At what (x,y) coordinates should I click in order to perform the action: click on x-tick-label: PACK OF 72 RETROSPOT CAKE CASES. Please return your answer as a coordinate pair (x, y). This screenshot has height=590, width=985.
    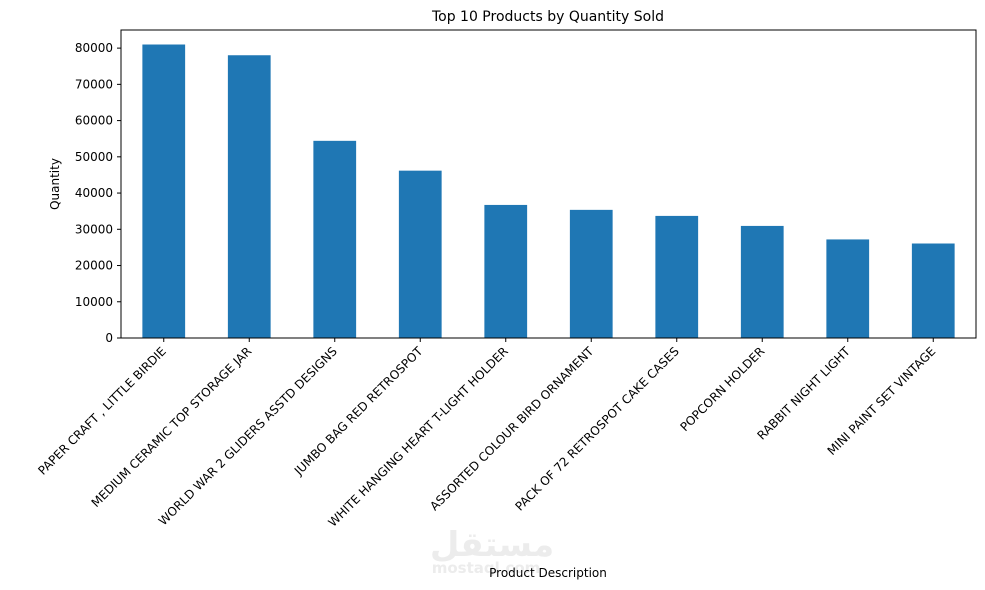
    Looking at the image, I should click on (597, 428).